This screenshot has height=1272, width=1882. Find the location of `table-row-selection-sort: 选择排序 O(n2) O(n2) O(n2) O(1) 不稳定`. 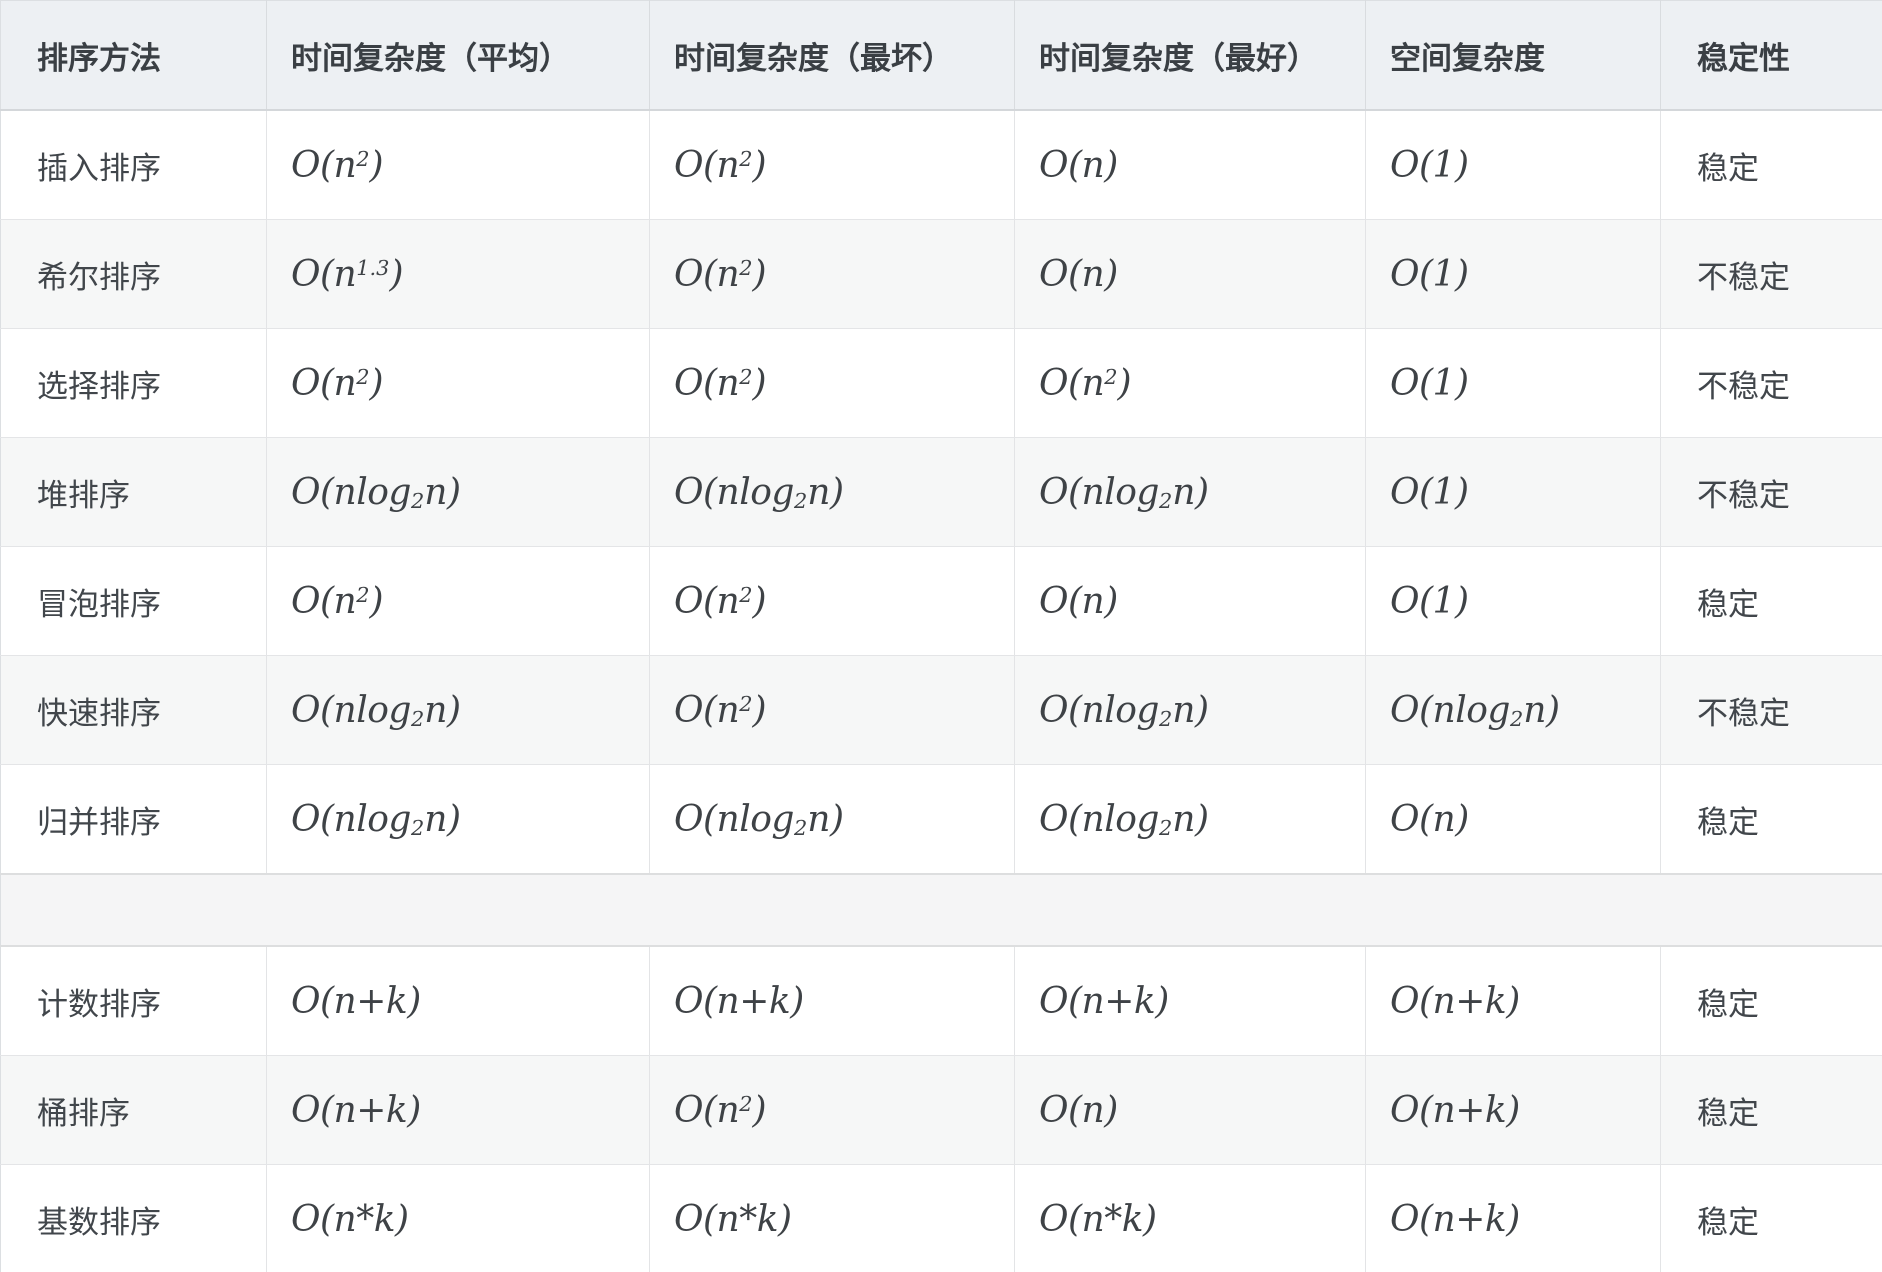

table-row-selection-sort: 选择排序 O(n2) O(n2) O(n2) O(1) 不稳定 is located at coordinates (941, 383).